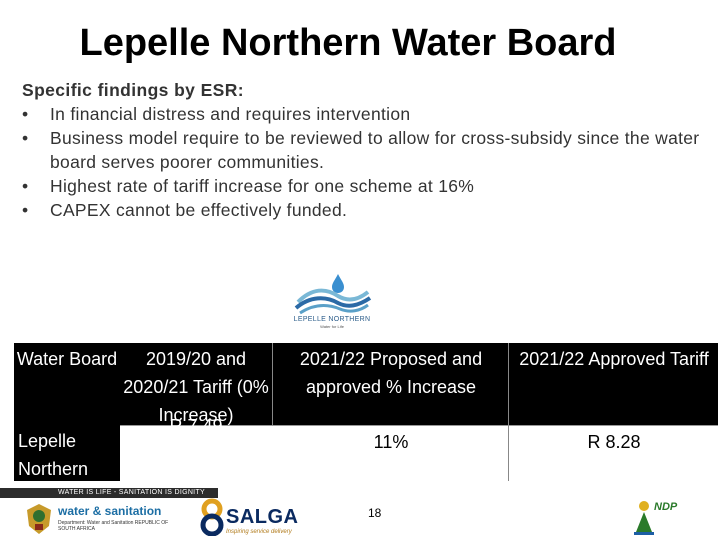 This screenshot has height=540, width=720. Describe the element at coordinates (196, 426) in the screenshot. I see `row-2019-2021-tariff: R 7.49` at that location.